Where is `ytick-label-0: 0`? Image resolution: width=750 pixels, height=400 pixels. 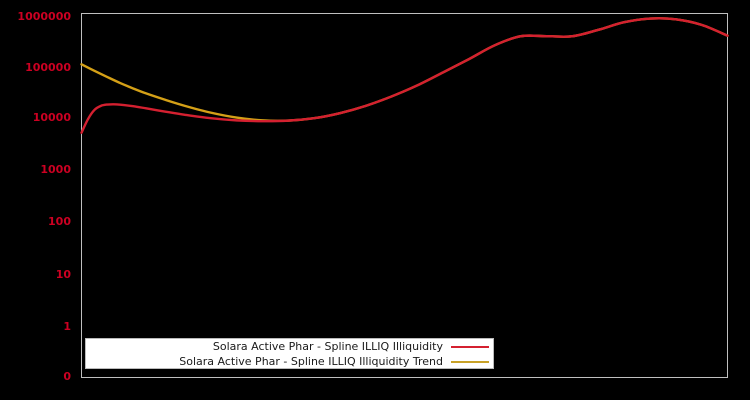
ytick-label-0: 0 is located at coordinates (67, 376).